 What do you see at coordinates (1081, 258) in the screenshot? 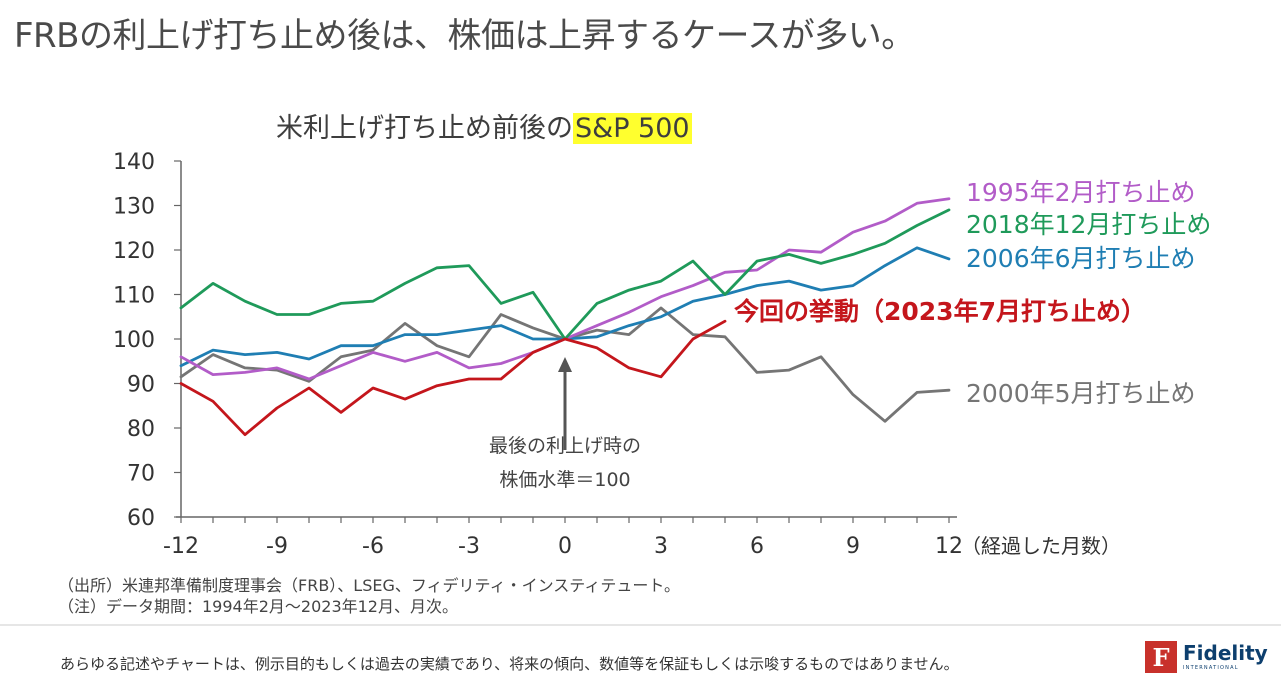
I see `series-label: 2006年6月打ち止め` at bounding box center [1081, 258].